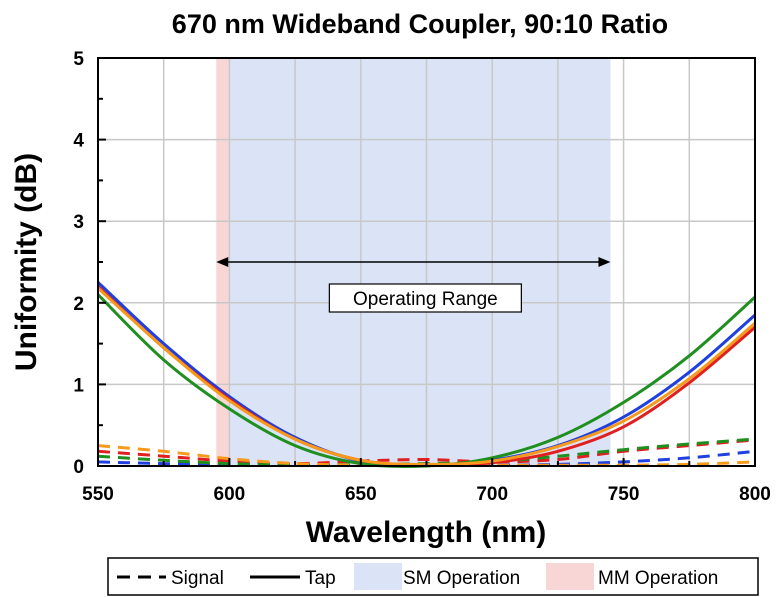  I want to click on x-tick-label: 700, so click(492, 494).